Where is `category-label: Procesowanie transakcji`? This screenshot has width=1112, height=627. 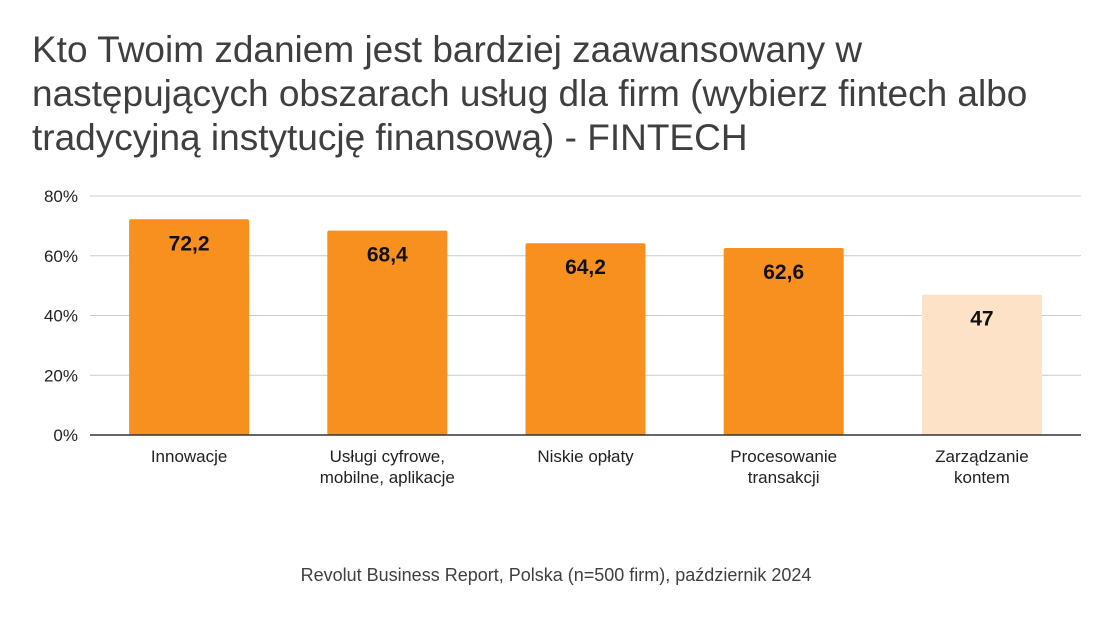
category-label: Procesowanie transakcji is located at coordinates (783, 467).